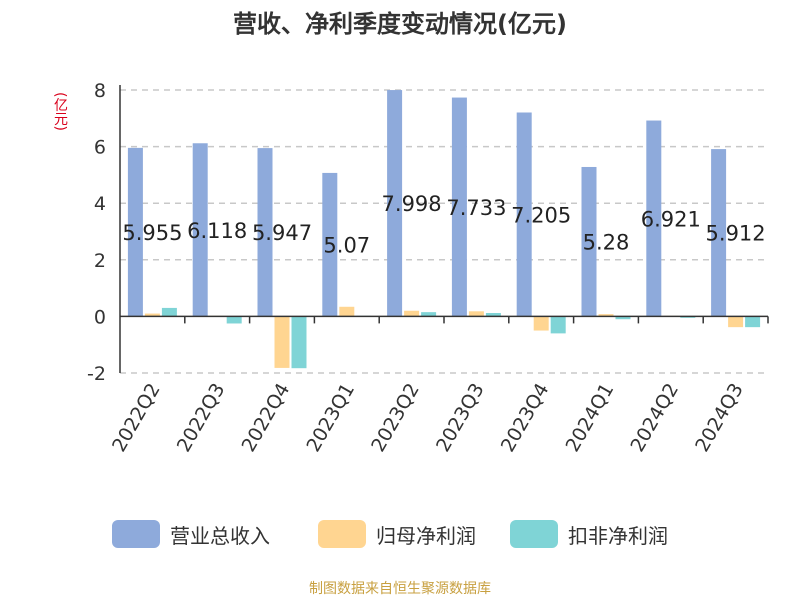 The width and height of the screenshot is (800, 600). I want to click on data-label: 5.912, so click(736, 234).